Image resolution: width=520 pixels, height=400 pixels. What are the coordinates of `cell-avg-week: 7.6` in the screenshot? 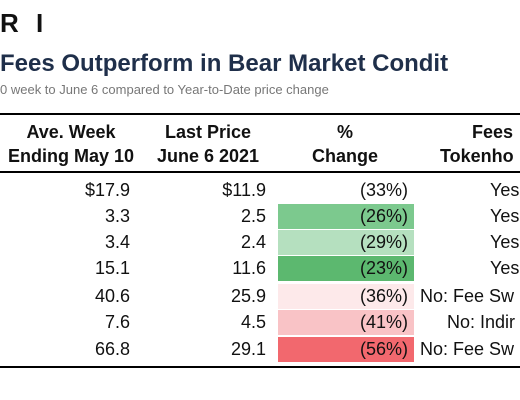 It's located at (117, 322).